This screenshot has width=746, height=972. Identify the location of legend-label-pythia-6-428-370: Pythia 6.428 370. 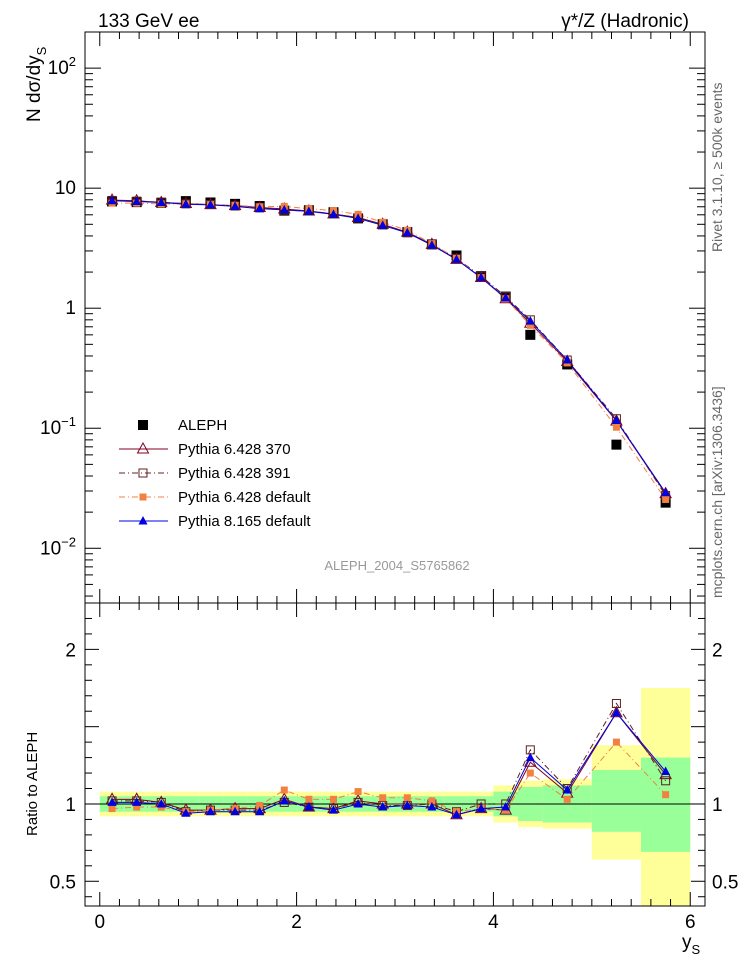
(234, 449).